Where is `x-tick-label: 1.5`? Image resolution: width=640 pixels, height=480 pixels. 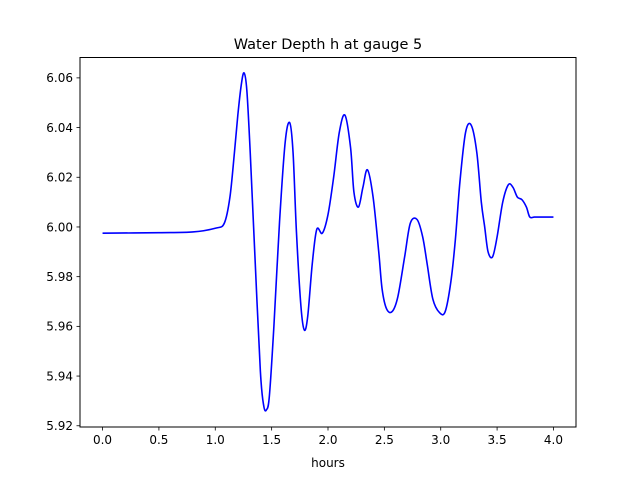 x-tick-label: 1.5 is located at coordinates (271, 440).